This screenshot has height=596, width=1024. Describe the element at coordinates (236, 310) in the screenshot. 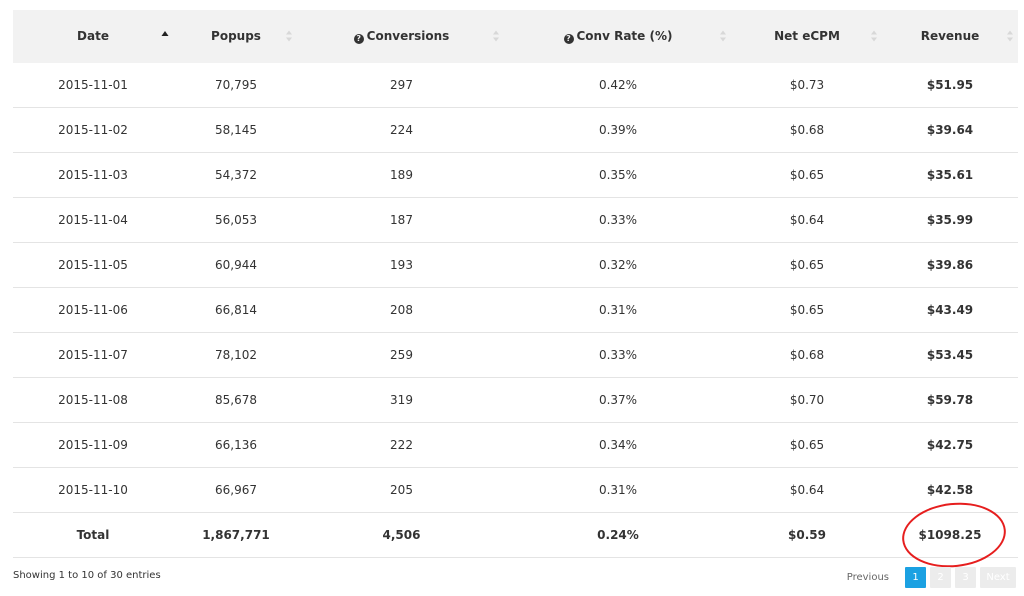

I see `cell-popups: 66,814` at that location.